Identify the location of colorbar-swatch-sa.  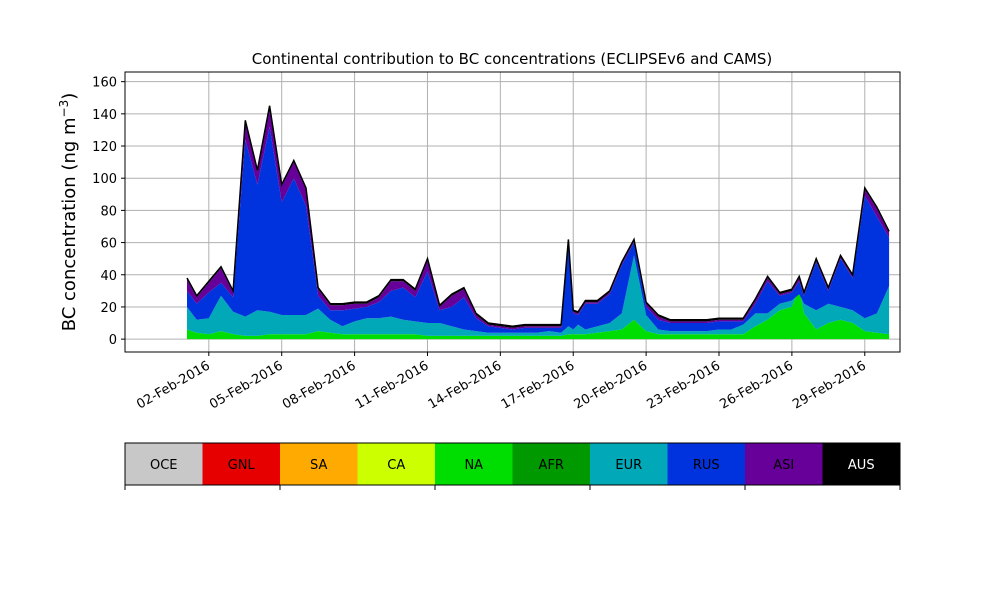
(319, 464).